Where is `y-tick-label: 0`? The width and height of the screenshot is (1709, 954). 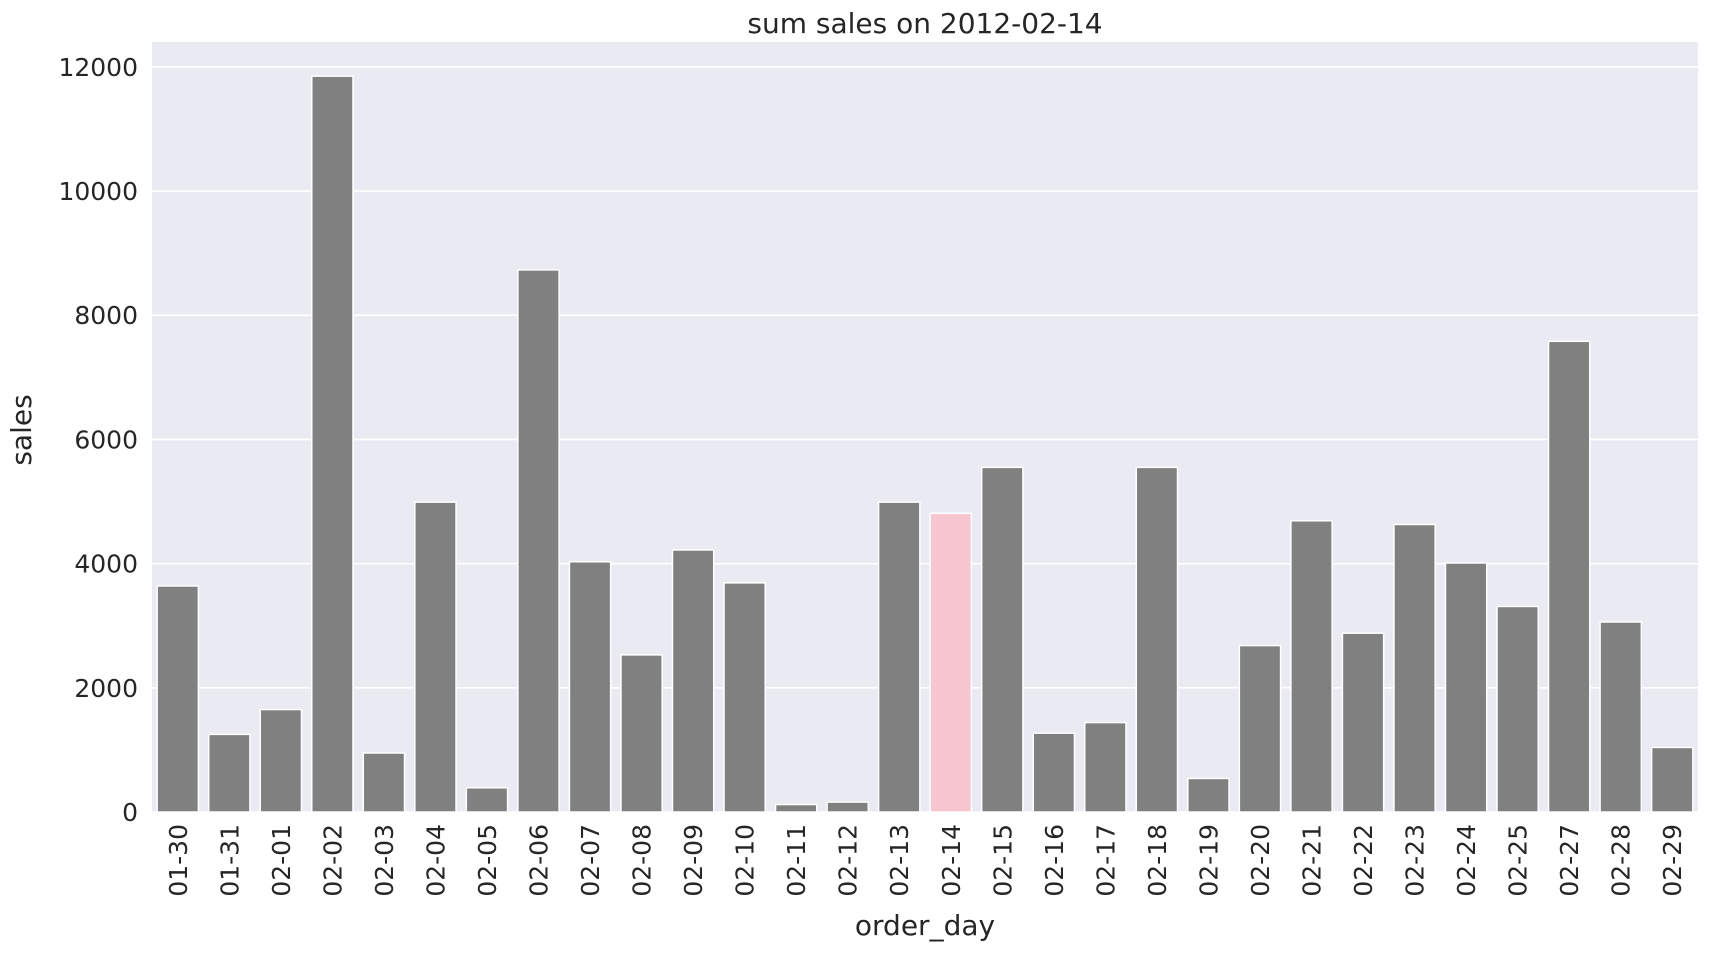 y-tick-label: 0 is located at coordinates (130, 812).